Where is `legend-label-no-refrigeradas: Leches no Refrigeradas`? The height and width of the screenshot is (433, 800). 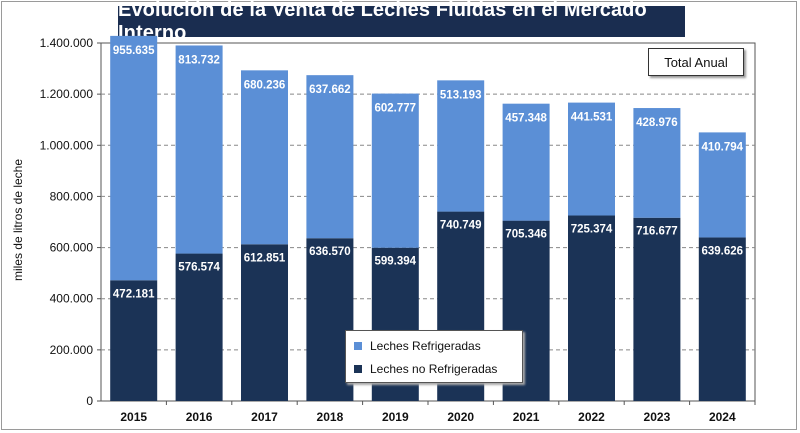 legend-label-no-refrigeradas: Leches no Refrigeradas is located at coordinates (434, 369).